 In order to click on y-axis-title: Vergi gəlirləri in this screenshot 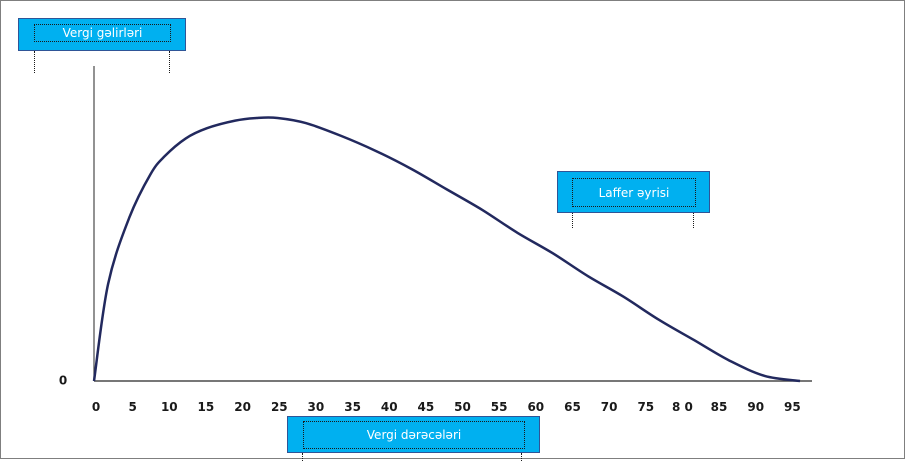, I will do `click(102, 33)`.